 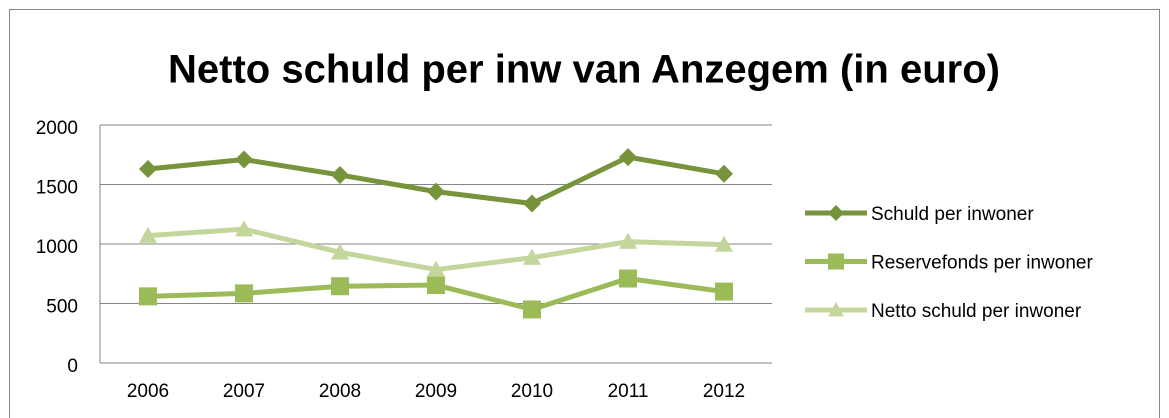 I want to click on y-tick-label: 2000, so click(x=57, y=128).